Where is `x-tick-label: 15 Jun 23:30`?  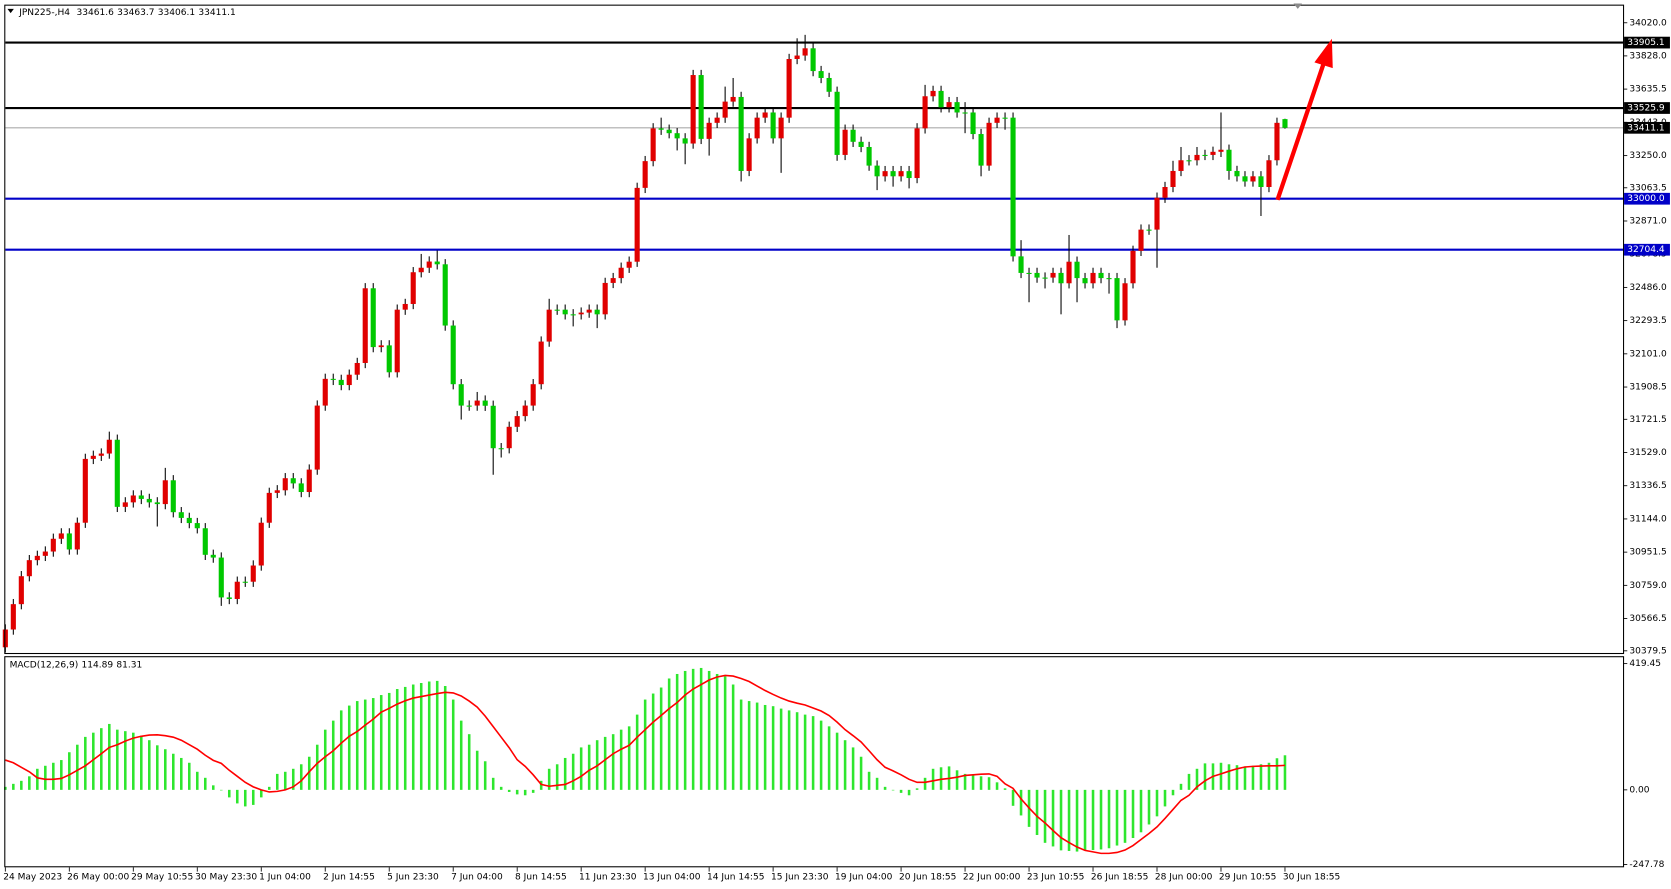
x-tick-label: 15 Jun 23:30 is located at coordinates (800, 877).